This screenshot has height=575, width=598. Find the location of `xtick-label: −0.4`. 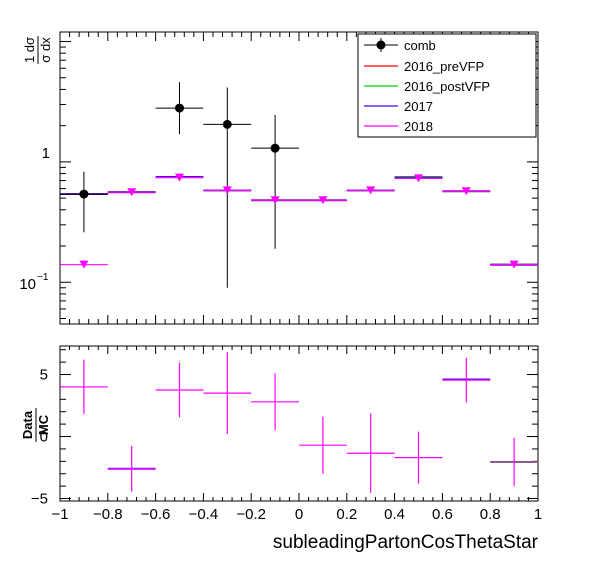

xtick-label: −0.4 is located at coordinates (204, 514).